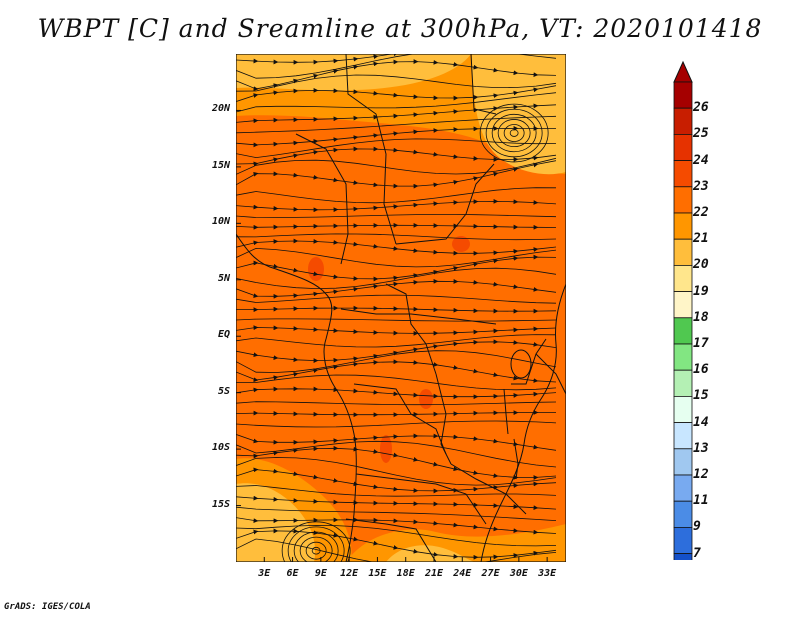  I want to click on colorbar-label: 25, so click(701, 134).